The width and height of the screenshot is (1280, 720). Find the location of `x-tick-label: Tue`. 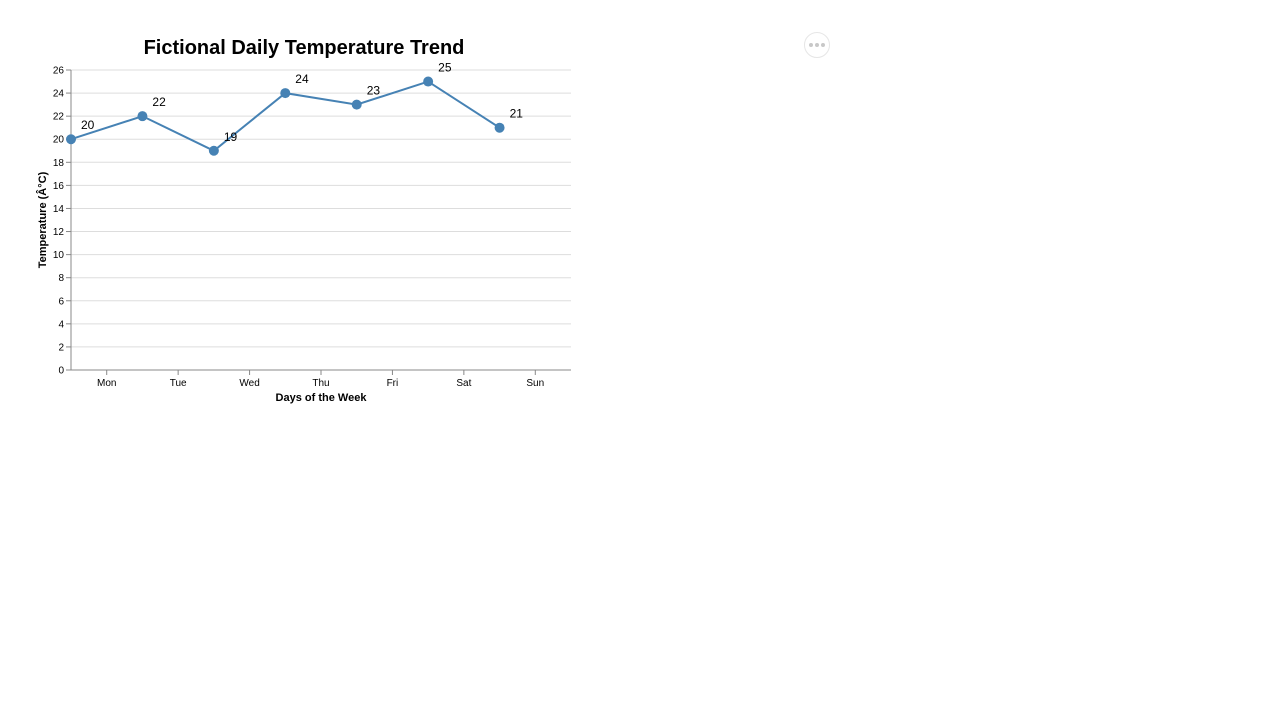

x-tick-label: Tue is located at coordinates (178, 383).